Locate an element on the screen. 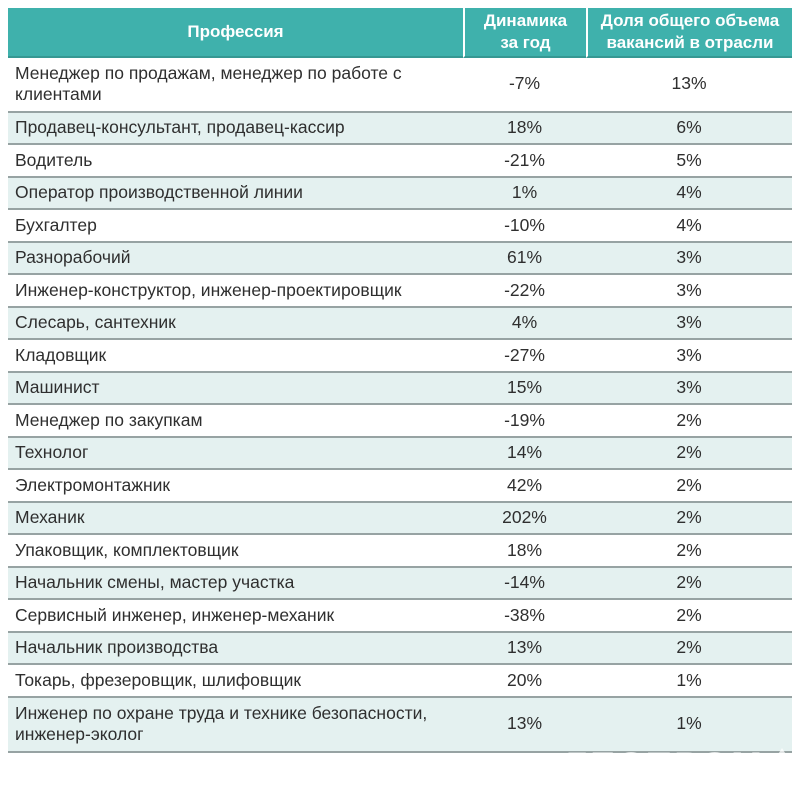 The height and width of the screenshot is (804, 800). profession-cell: Менеджер по закупкам is located at coordinates (235, 421).